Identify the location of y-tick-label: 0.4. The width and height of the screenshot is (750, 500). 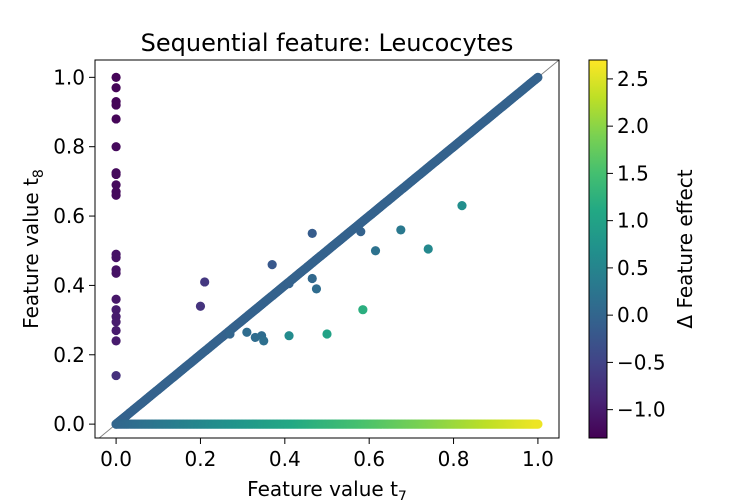
(69, 285).